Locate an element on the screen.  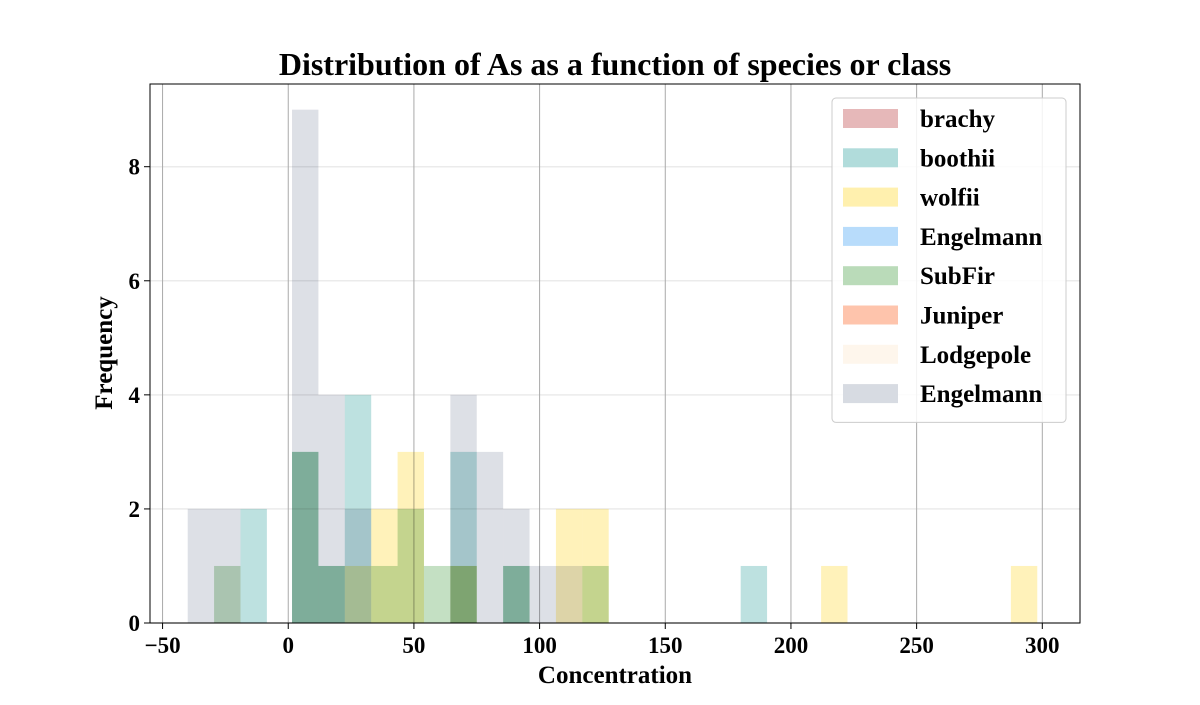
x-tick-label: 250 is located at coordinates (916, 645).